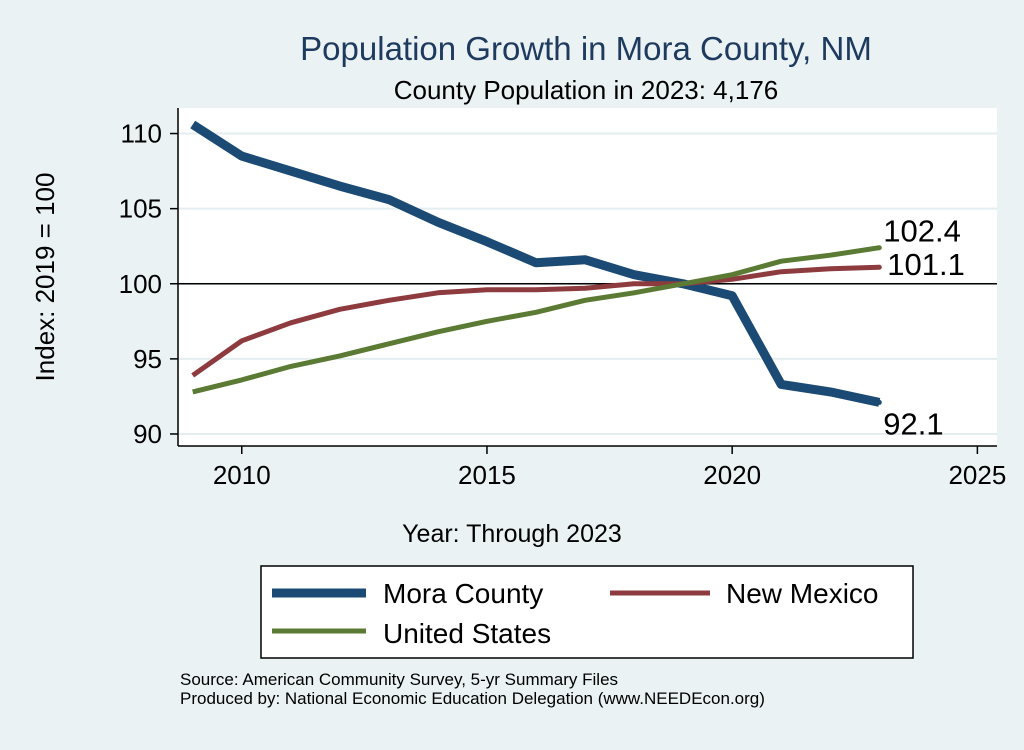 The height and width of the screenshot is (750, 1024). Describe the element at coordinates (586, 48) in the screenshot. I see `chart-title: Population Growth in Mora County, NM` at that location.